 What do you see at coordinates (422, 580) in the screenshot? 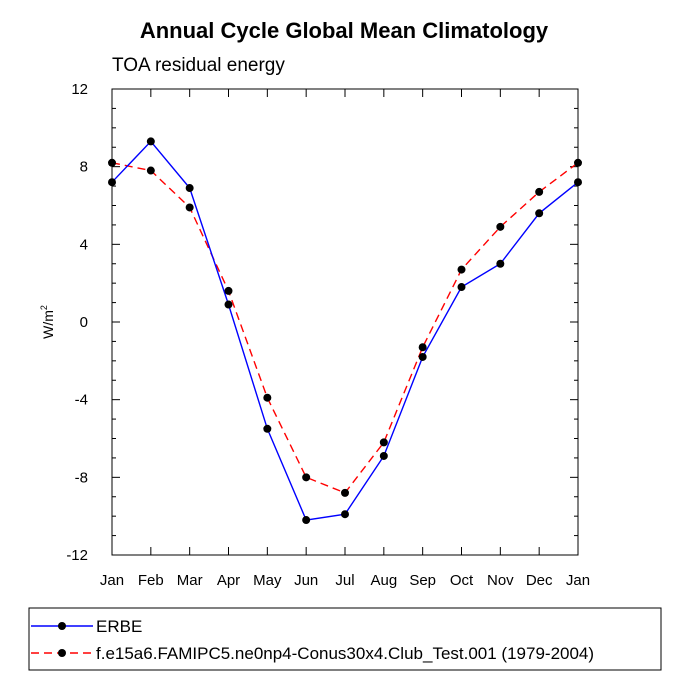
I see `x-tick-label: Sep` at bounding box center [422, 580].